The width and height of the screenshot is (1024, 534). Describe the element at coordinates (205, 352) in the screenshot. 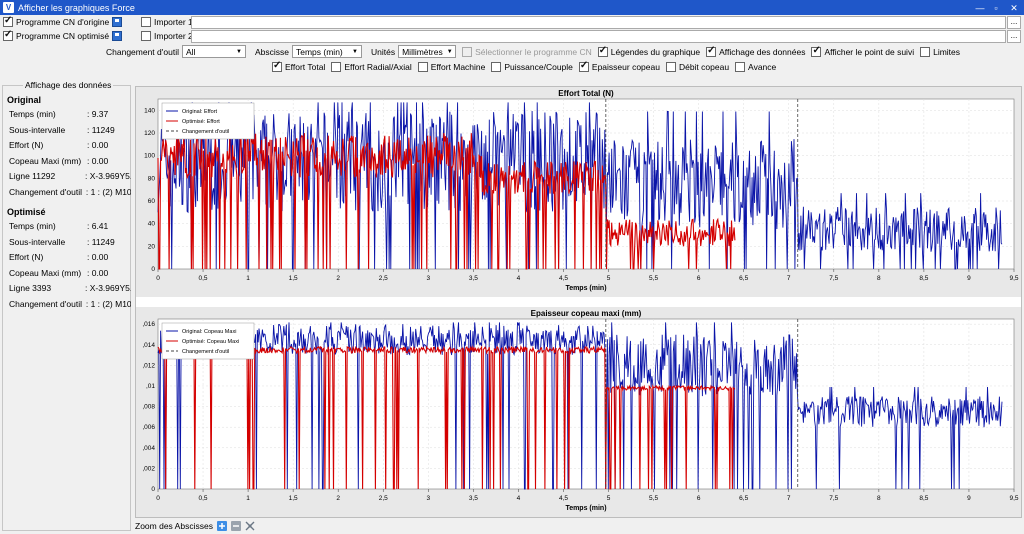

I see `legend-label: Changement d'outil` at that location.